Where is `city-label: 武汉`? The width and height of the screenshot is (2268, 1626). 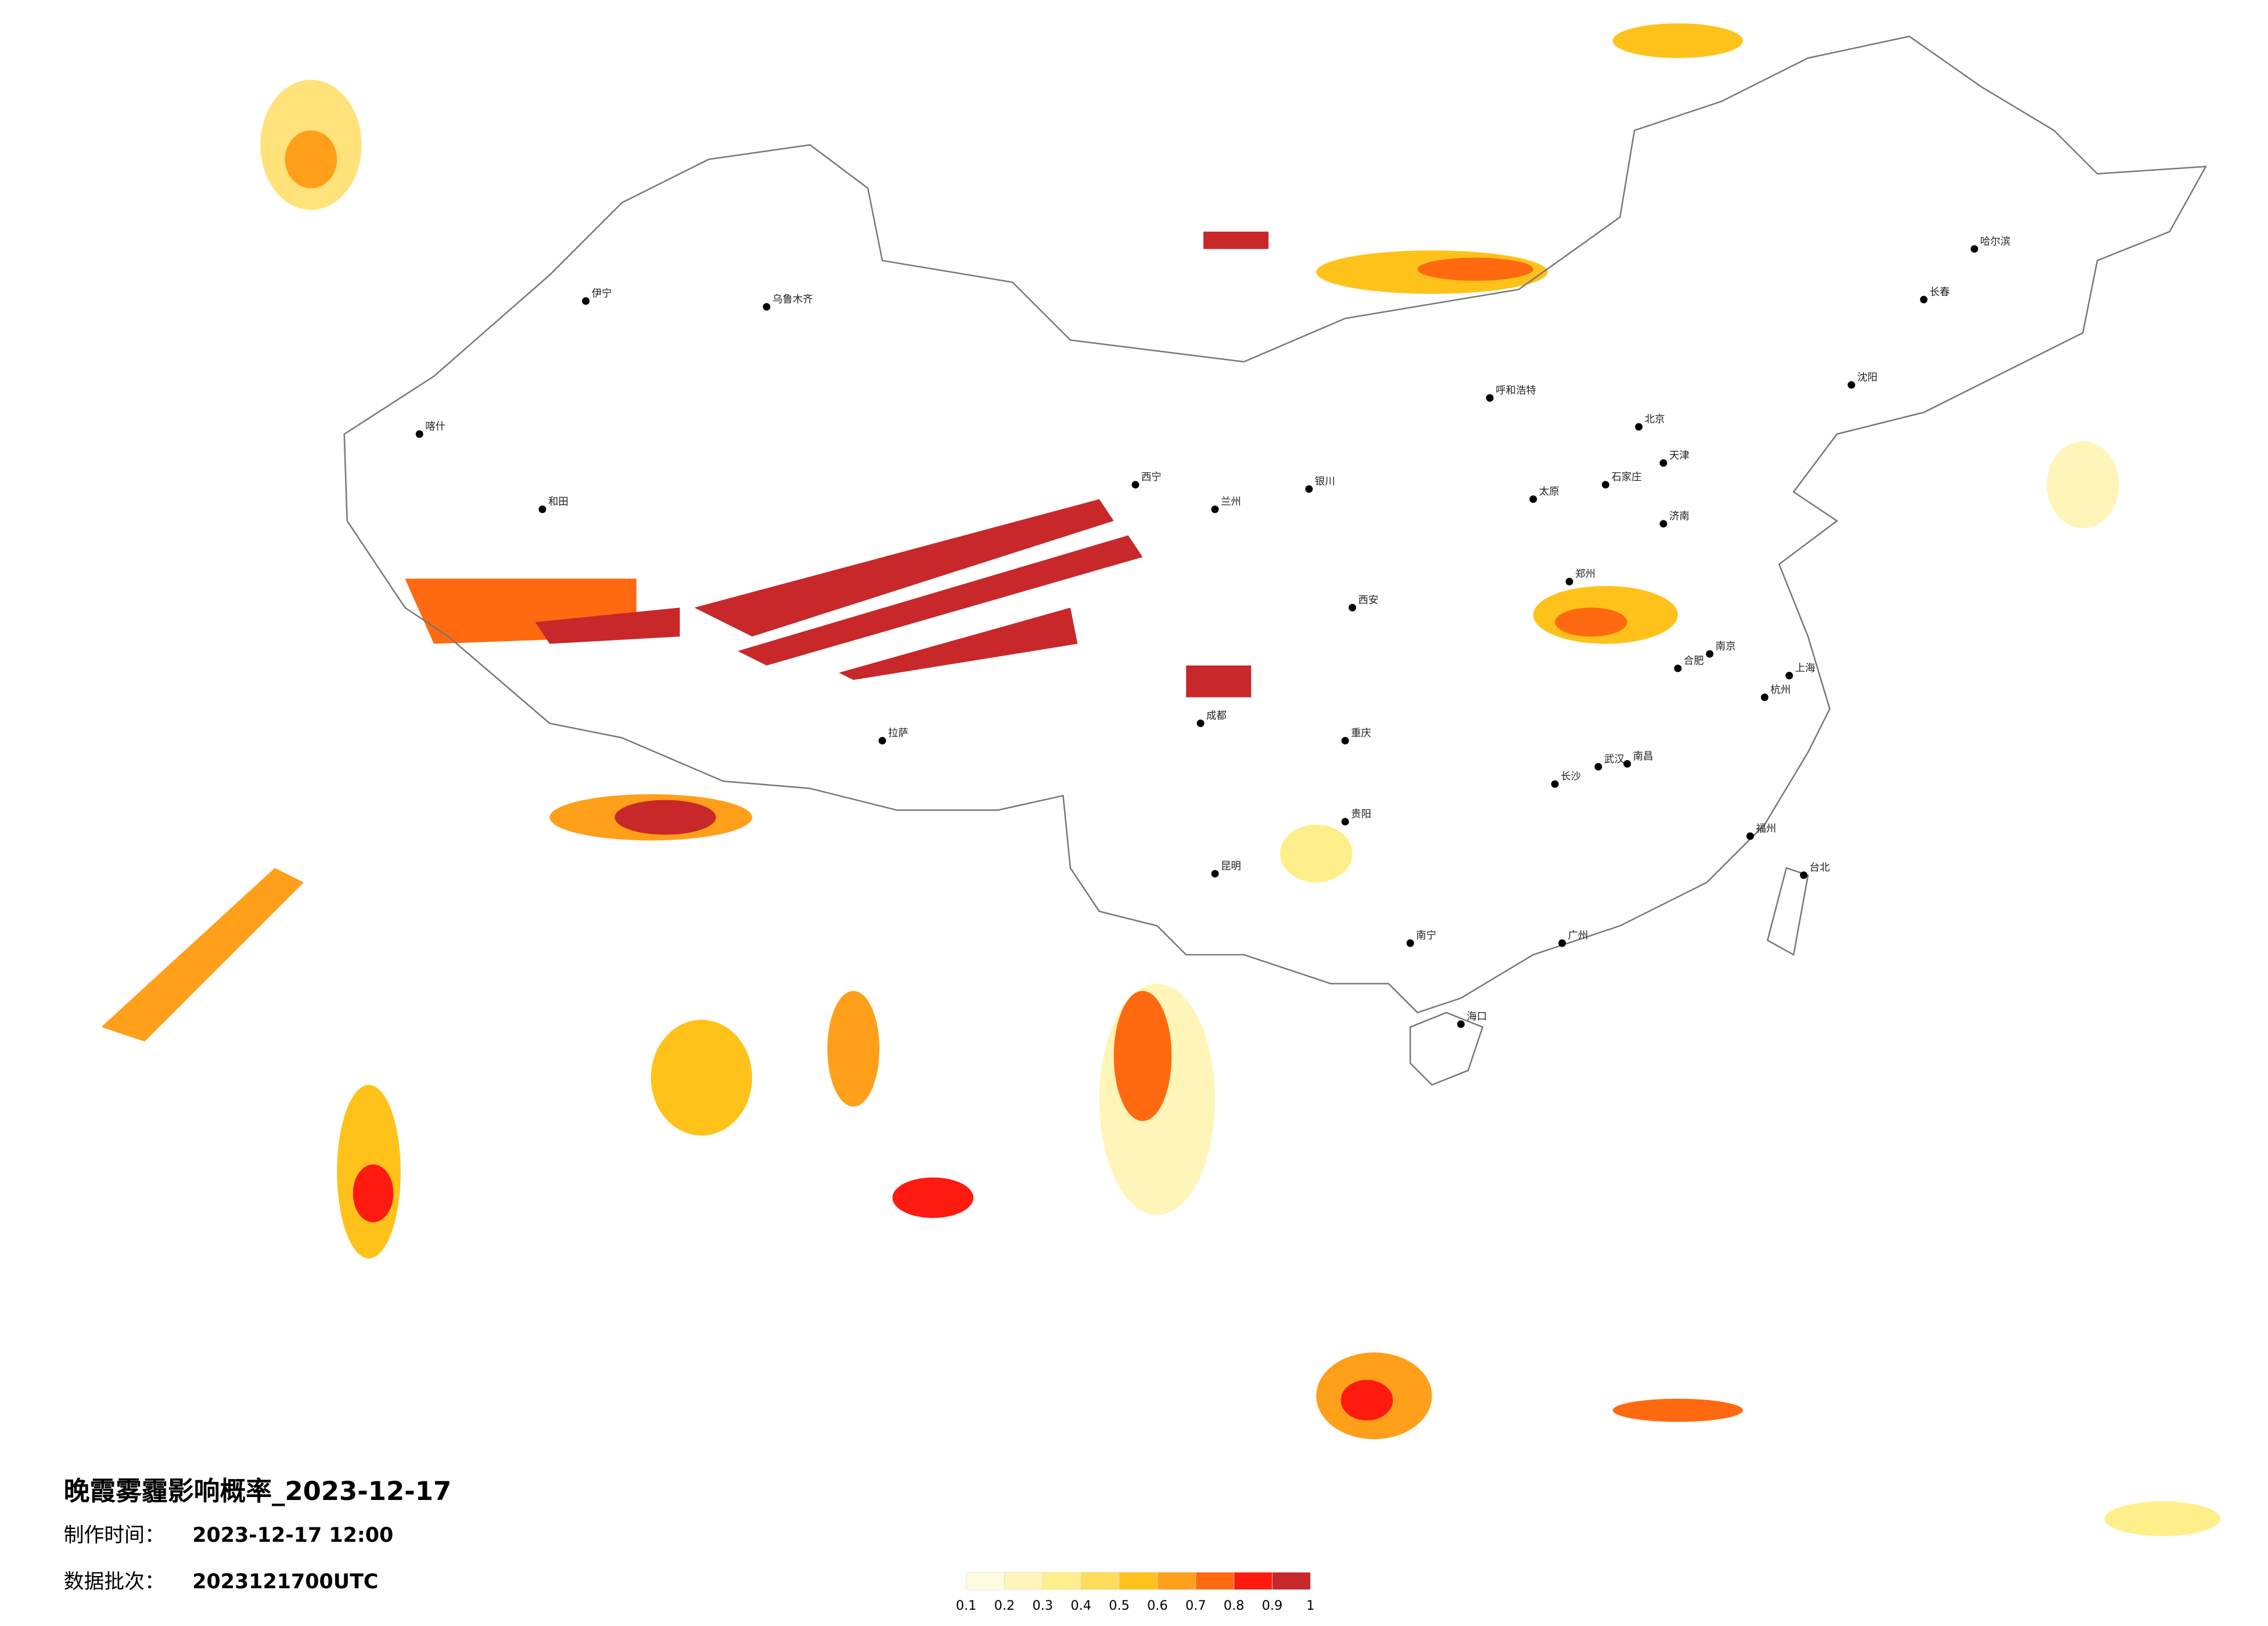
city-label: 武汉 is located at coordinates (1614, 759).